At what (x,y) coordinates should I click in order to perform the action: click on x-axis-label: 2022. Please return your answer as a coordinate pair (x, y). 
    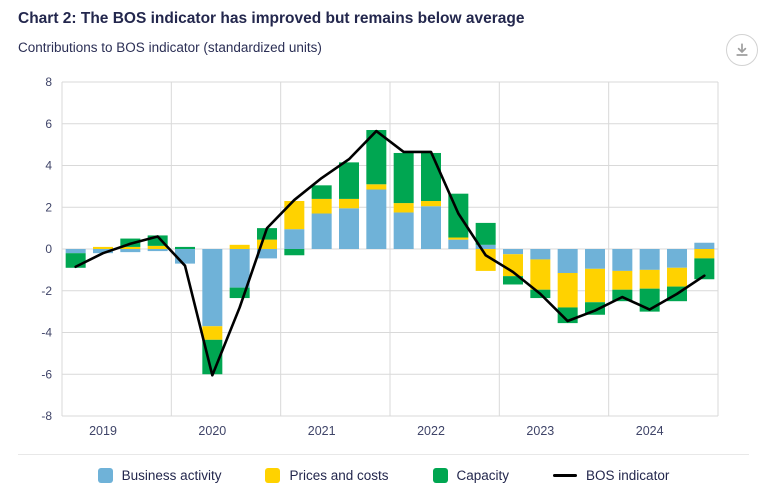
    Looking at the image, I should click on (431, 431).